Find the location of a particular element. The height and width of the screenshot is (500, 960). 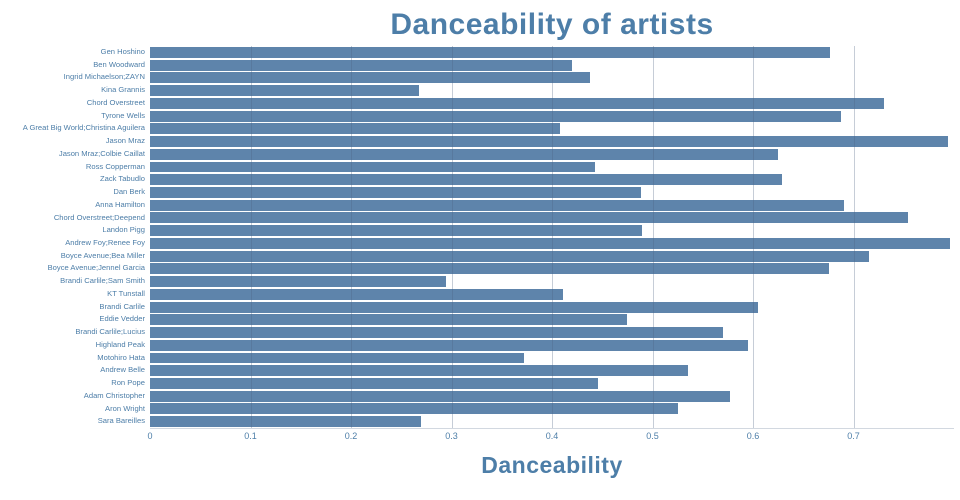

chart-row: Adam Christopher is located at coordinates (477, 396).